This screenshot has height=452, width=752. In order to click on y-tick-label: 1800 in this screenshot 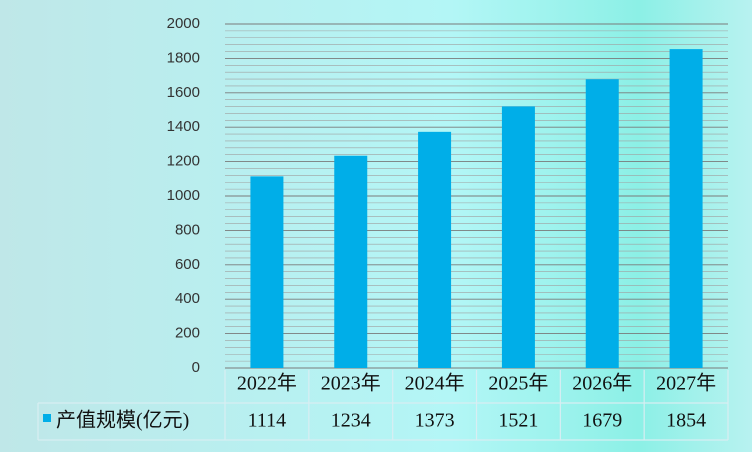, I will do `click(183, 57)`.